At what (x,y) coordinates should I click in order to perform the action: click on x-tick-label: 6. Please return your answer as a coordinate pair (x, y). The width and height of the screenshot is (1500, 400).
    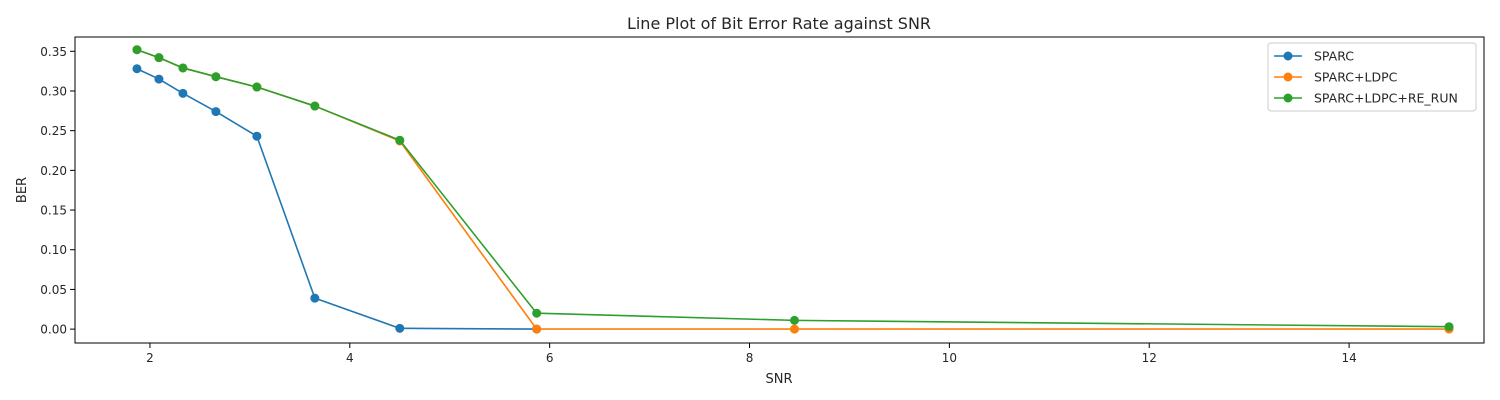
    Looking at the image, I should click on (550, 358).